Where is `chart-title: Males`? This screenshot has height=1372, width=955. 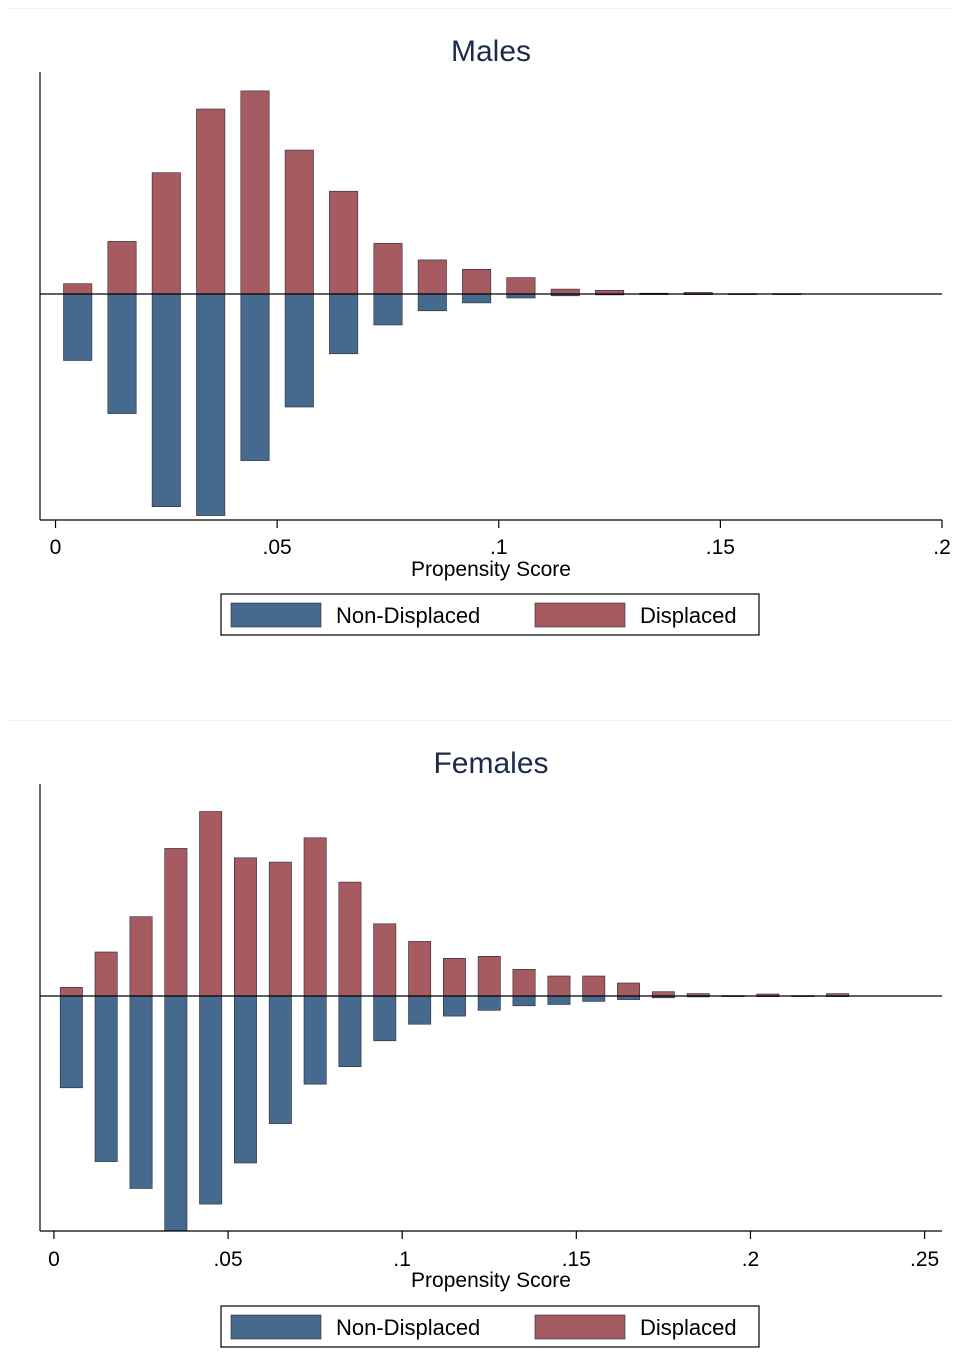 chart-title: Males is located at coordinates (491, 51).